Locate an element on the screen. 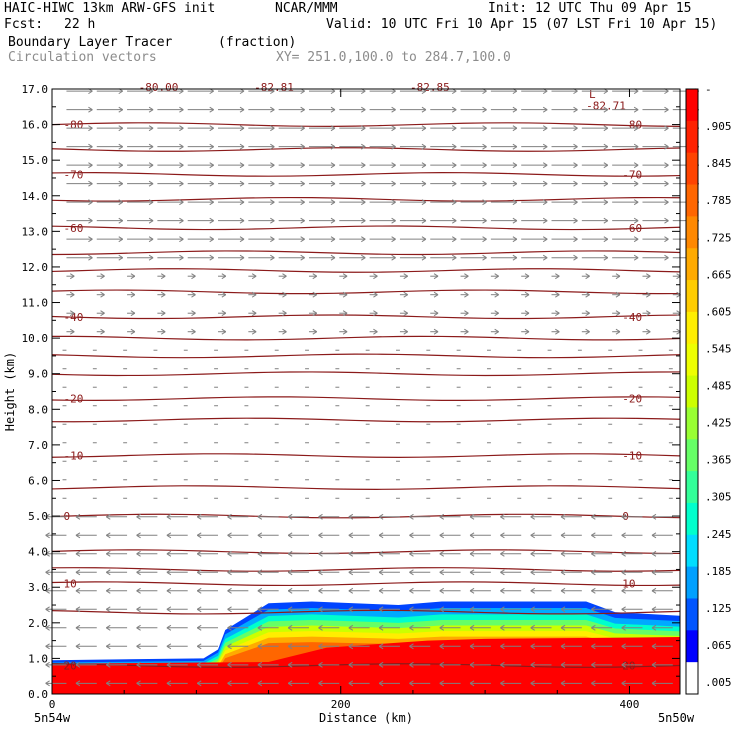 This screenshot has width=740, height=740. colorbar-label: - is located at coordinates (708, 89).